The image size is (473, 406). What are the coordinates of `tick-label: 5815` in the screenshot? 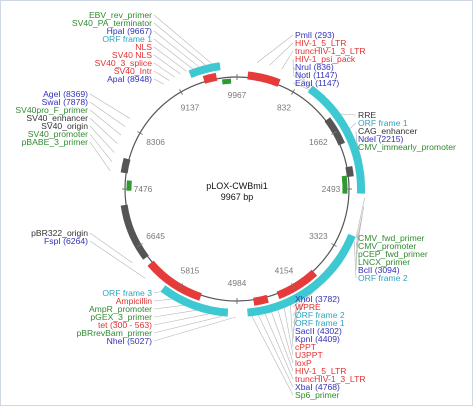 It's located at (190, 270).